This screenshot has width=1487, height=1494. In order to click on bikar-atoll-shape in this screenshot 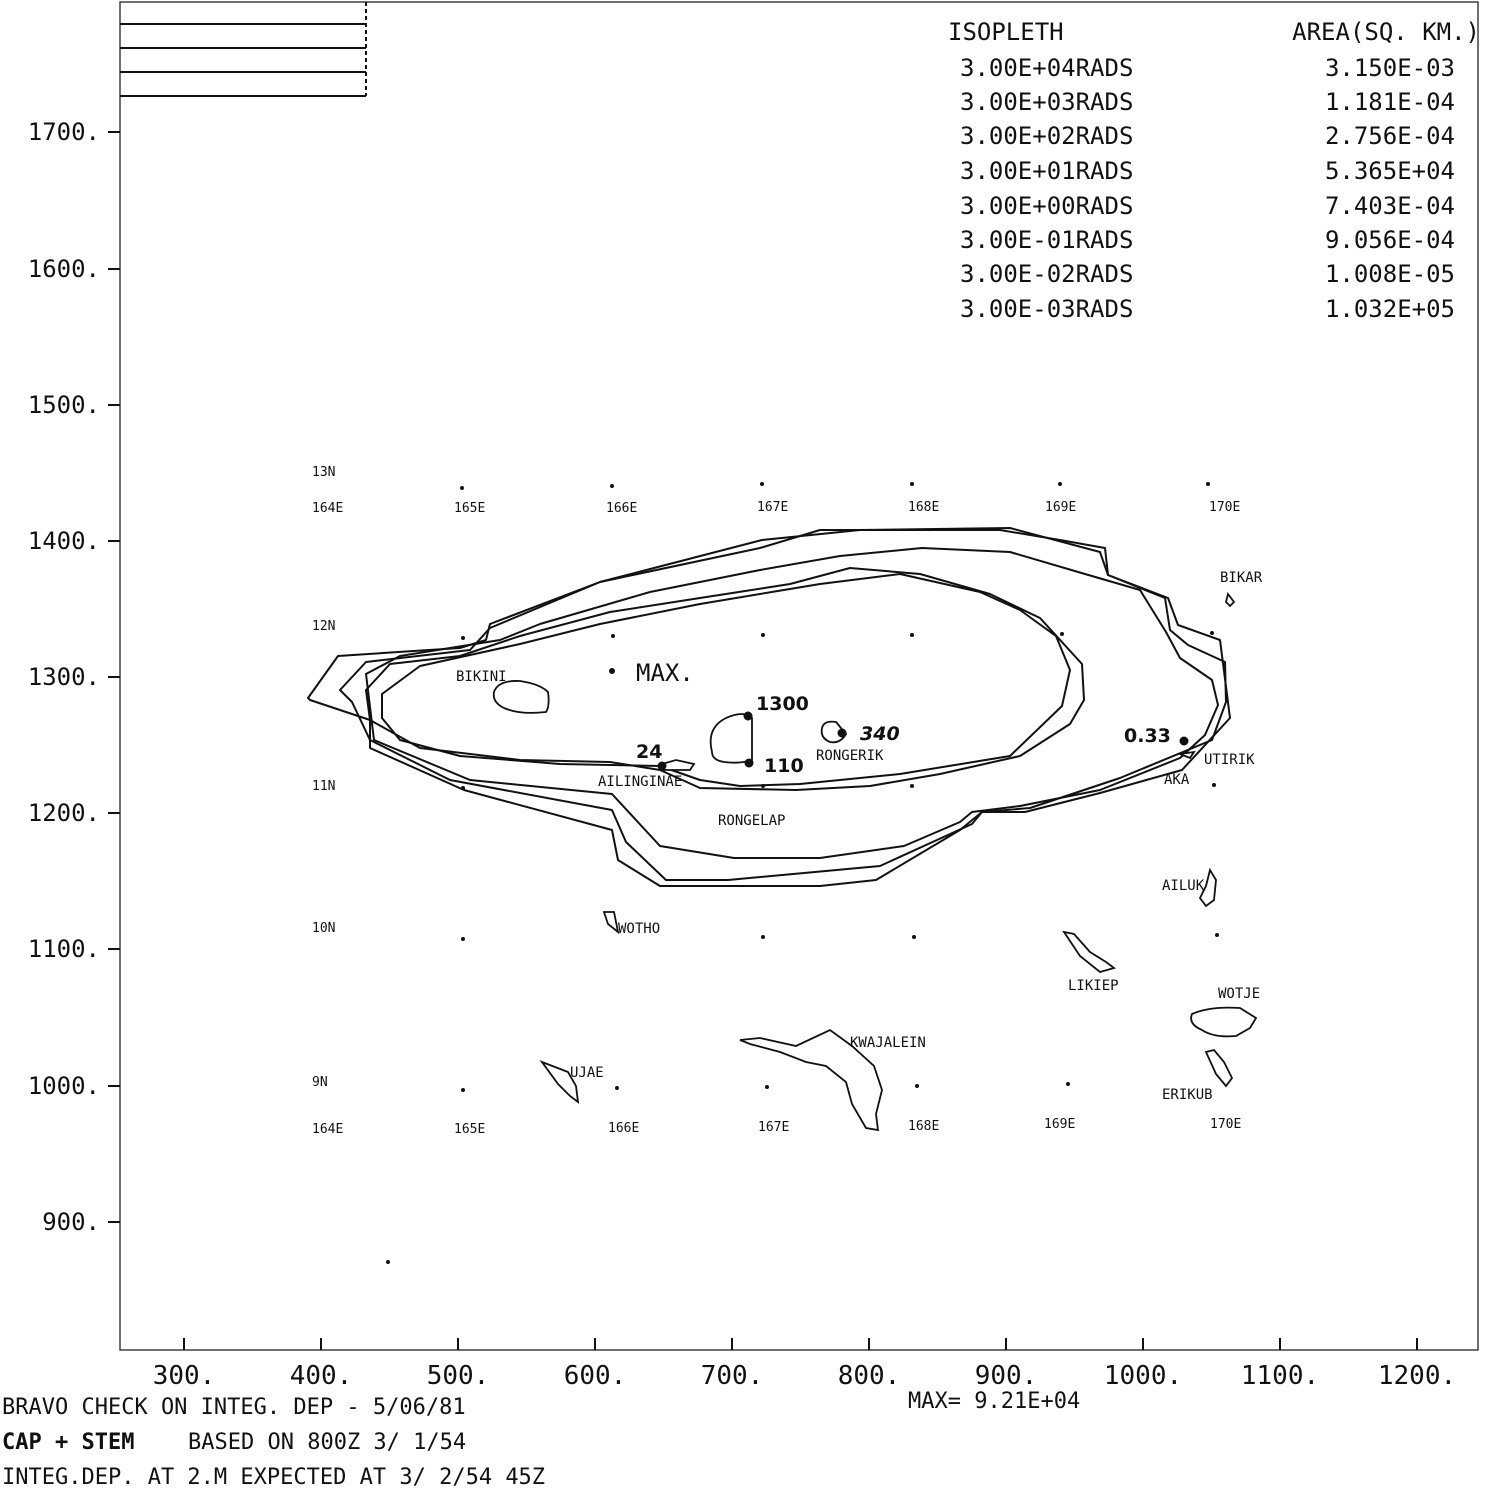, I will do `click(1230, 599)`.